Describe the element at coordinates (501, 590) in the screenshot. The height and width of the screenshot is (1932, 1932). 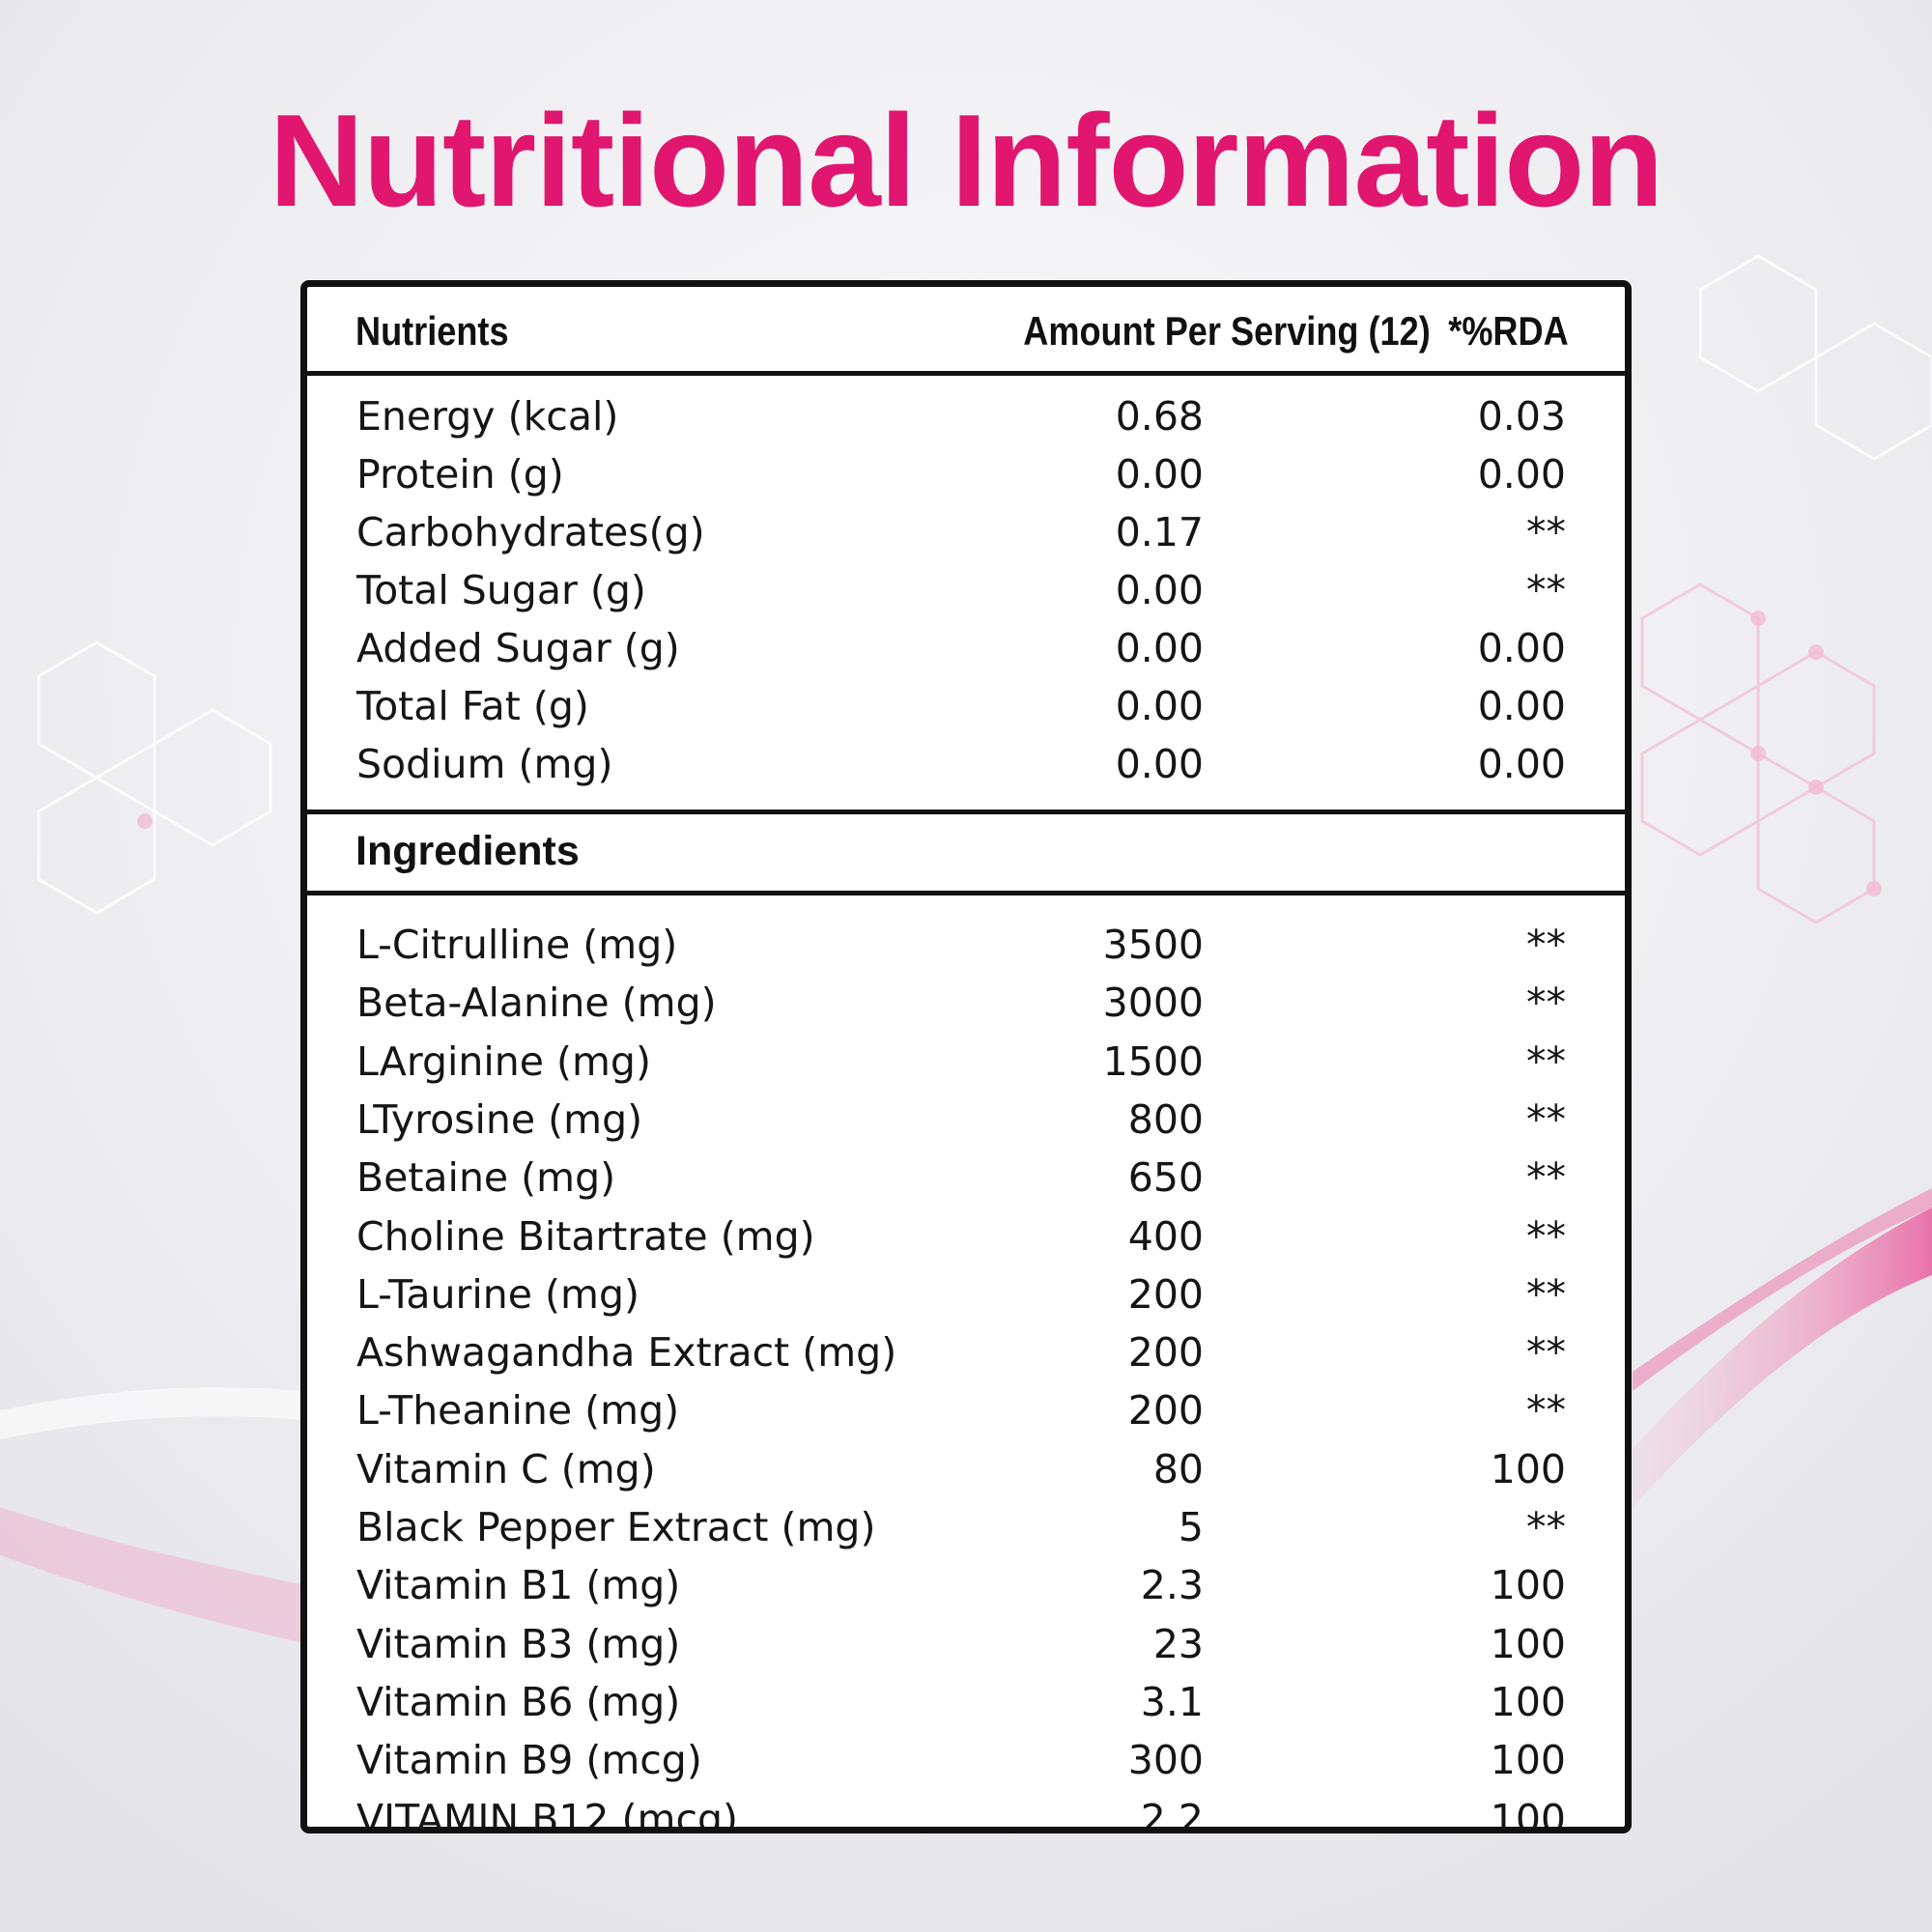
I see `nutrient-name: Total Sugar (g)` at that location.